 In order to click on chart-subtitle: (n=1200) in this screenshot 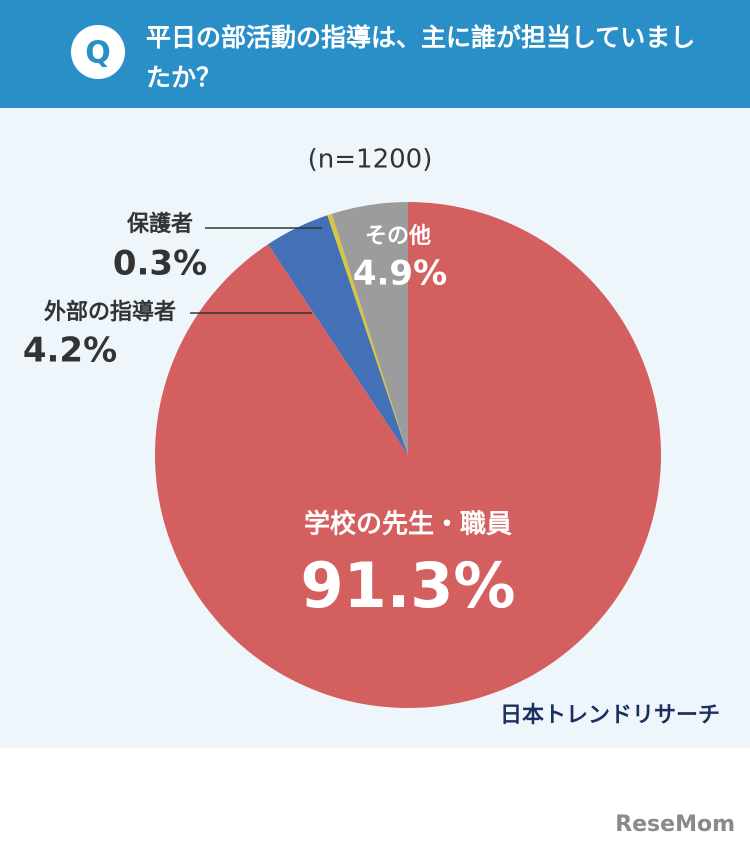, I will do `click(370, 160)`.